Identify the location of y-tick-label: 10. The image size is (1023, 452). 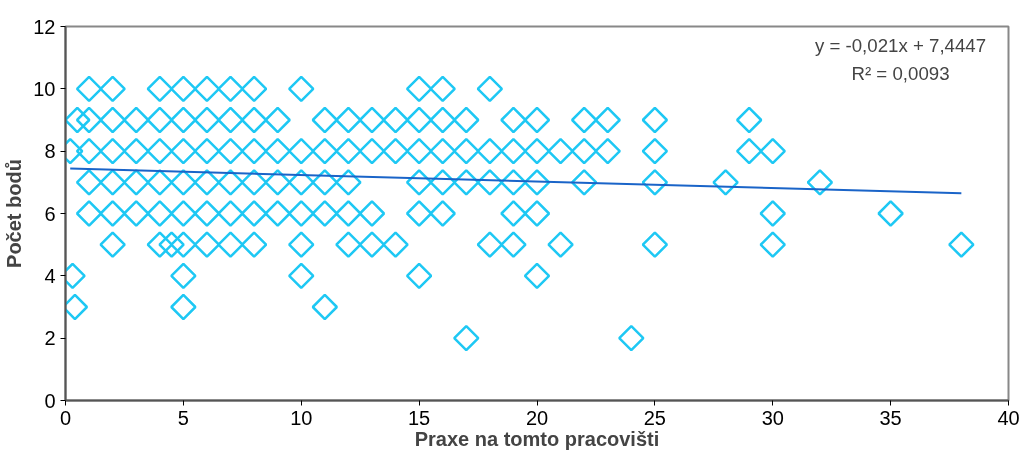
(44, 88).